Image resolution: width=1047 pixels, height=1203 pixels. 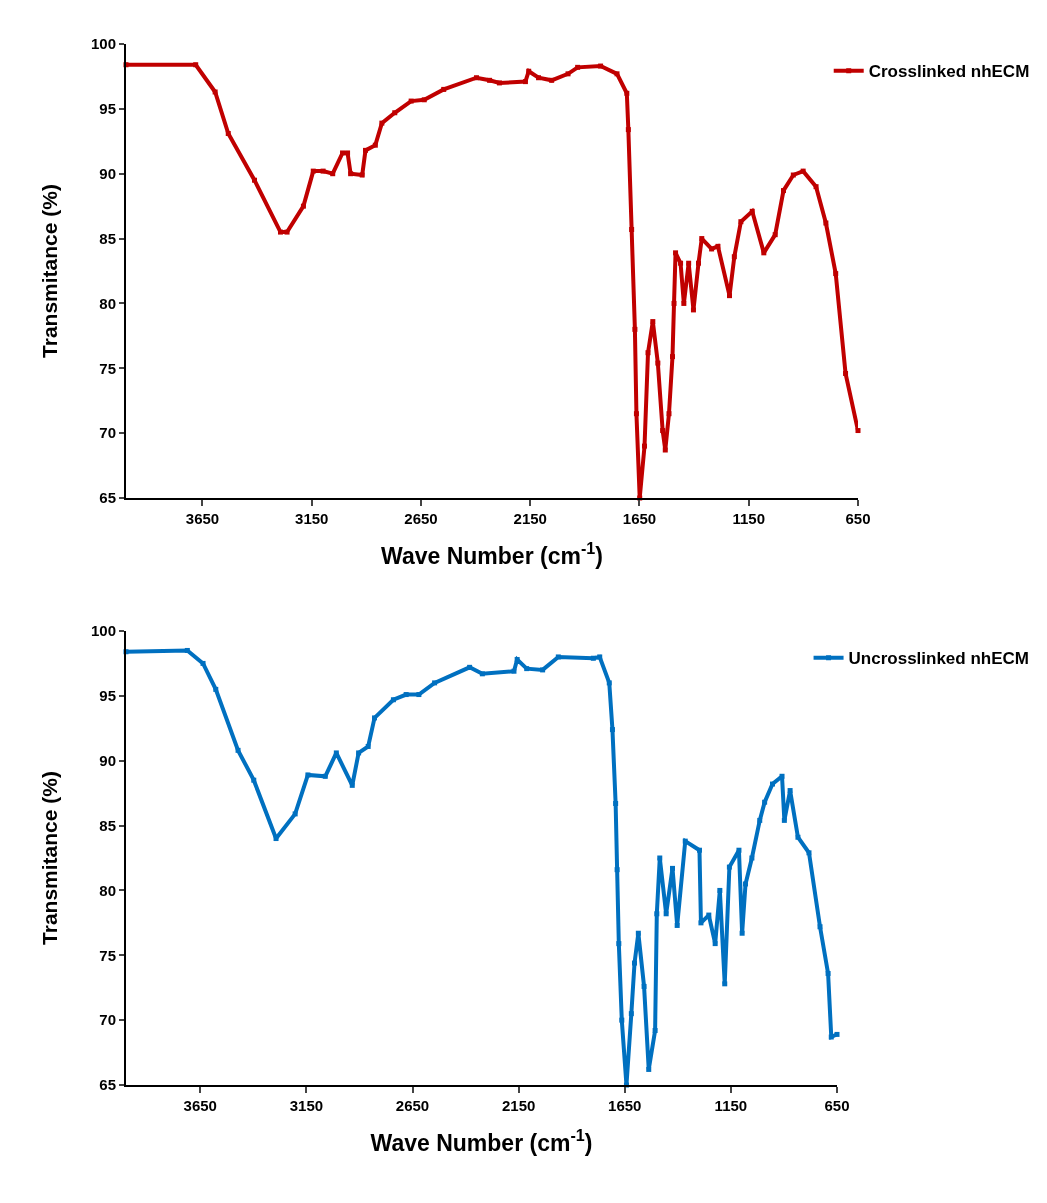 I want to click on legend-label: Uncrosslinked nhECM, so click(x=938, y=659).